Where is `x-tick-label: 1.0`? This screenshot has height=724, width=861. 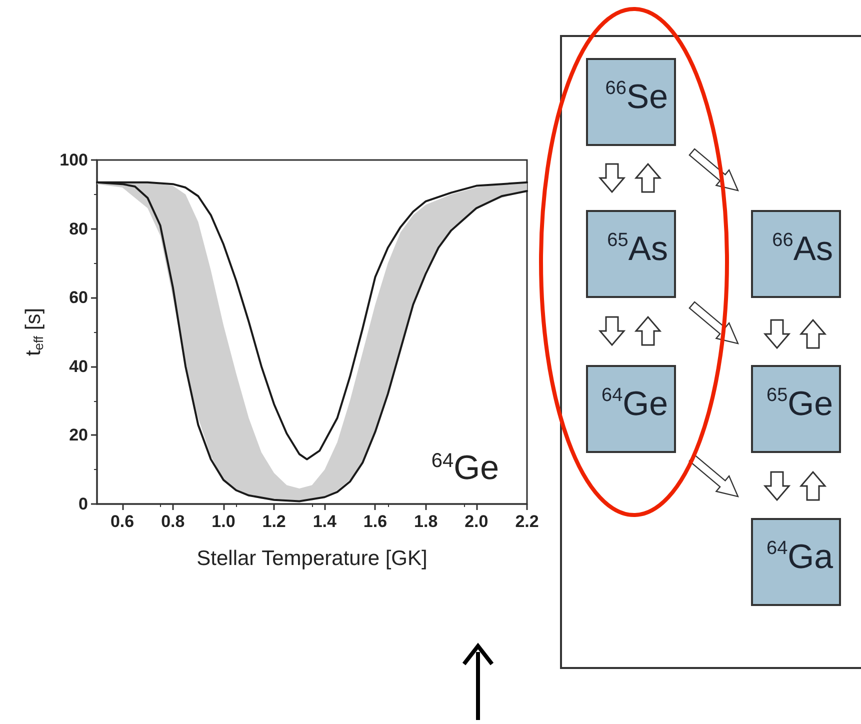
x-tick-label: 1.0 is located at coordinates (224, 521).